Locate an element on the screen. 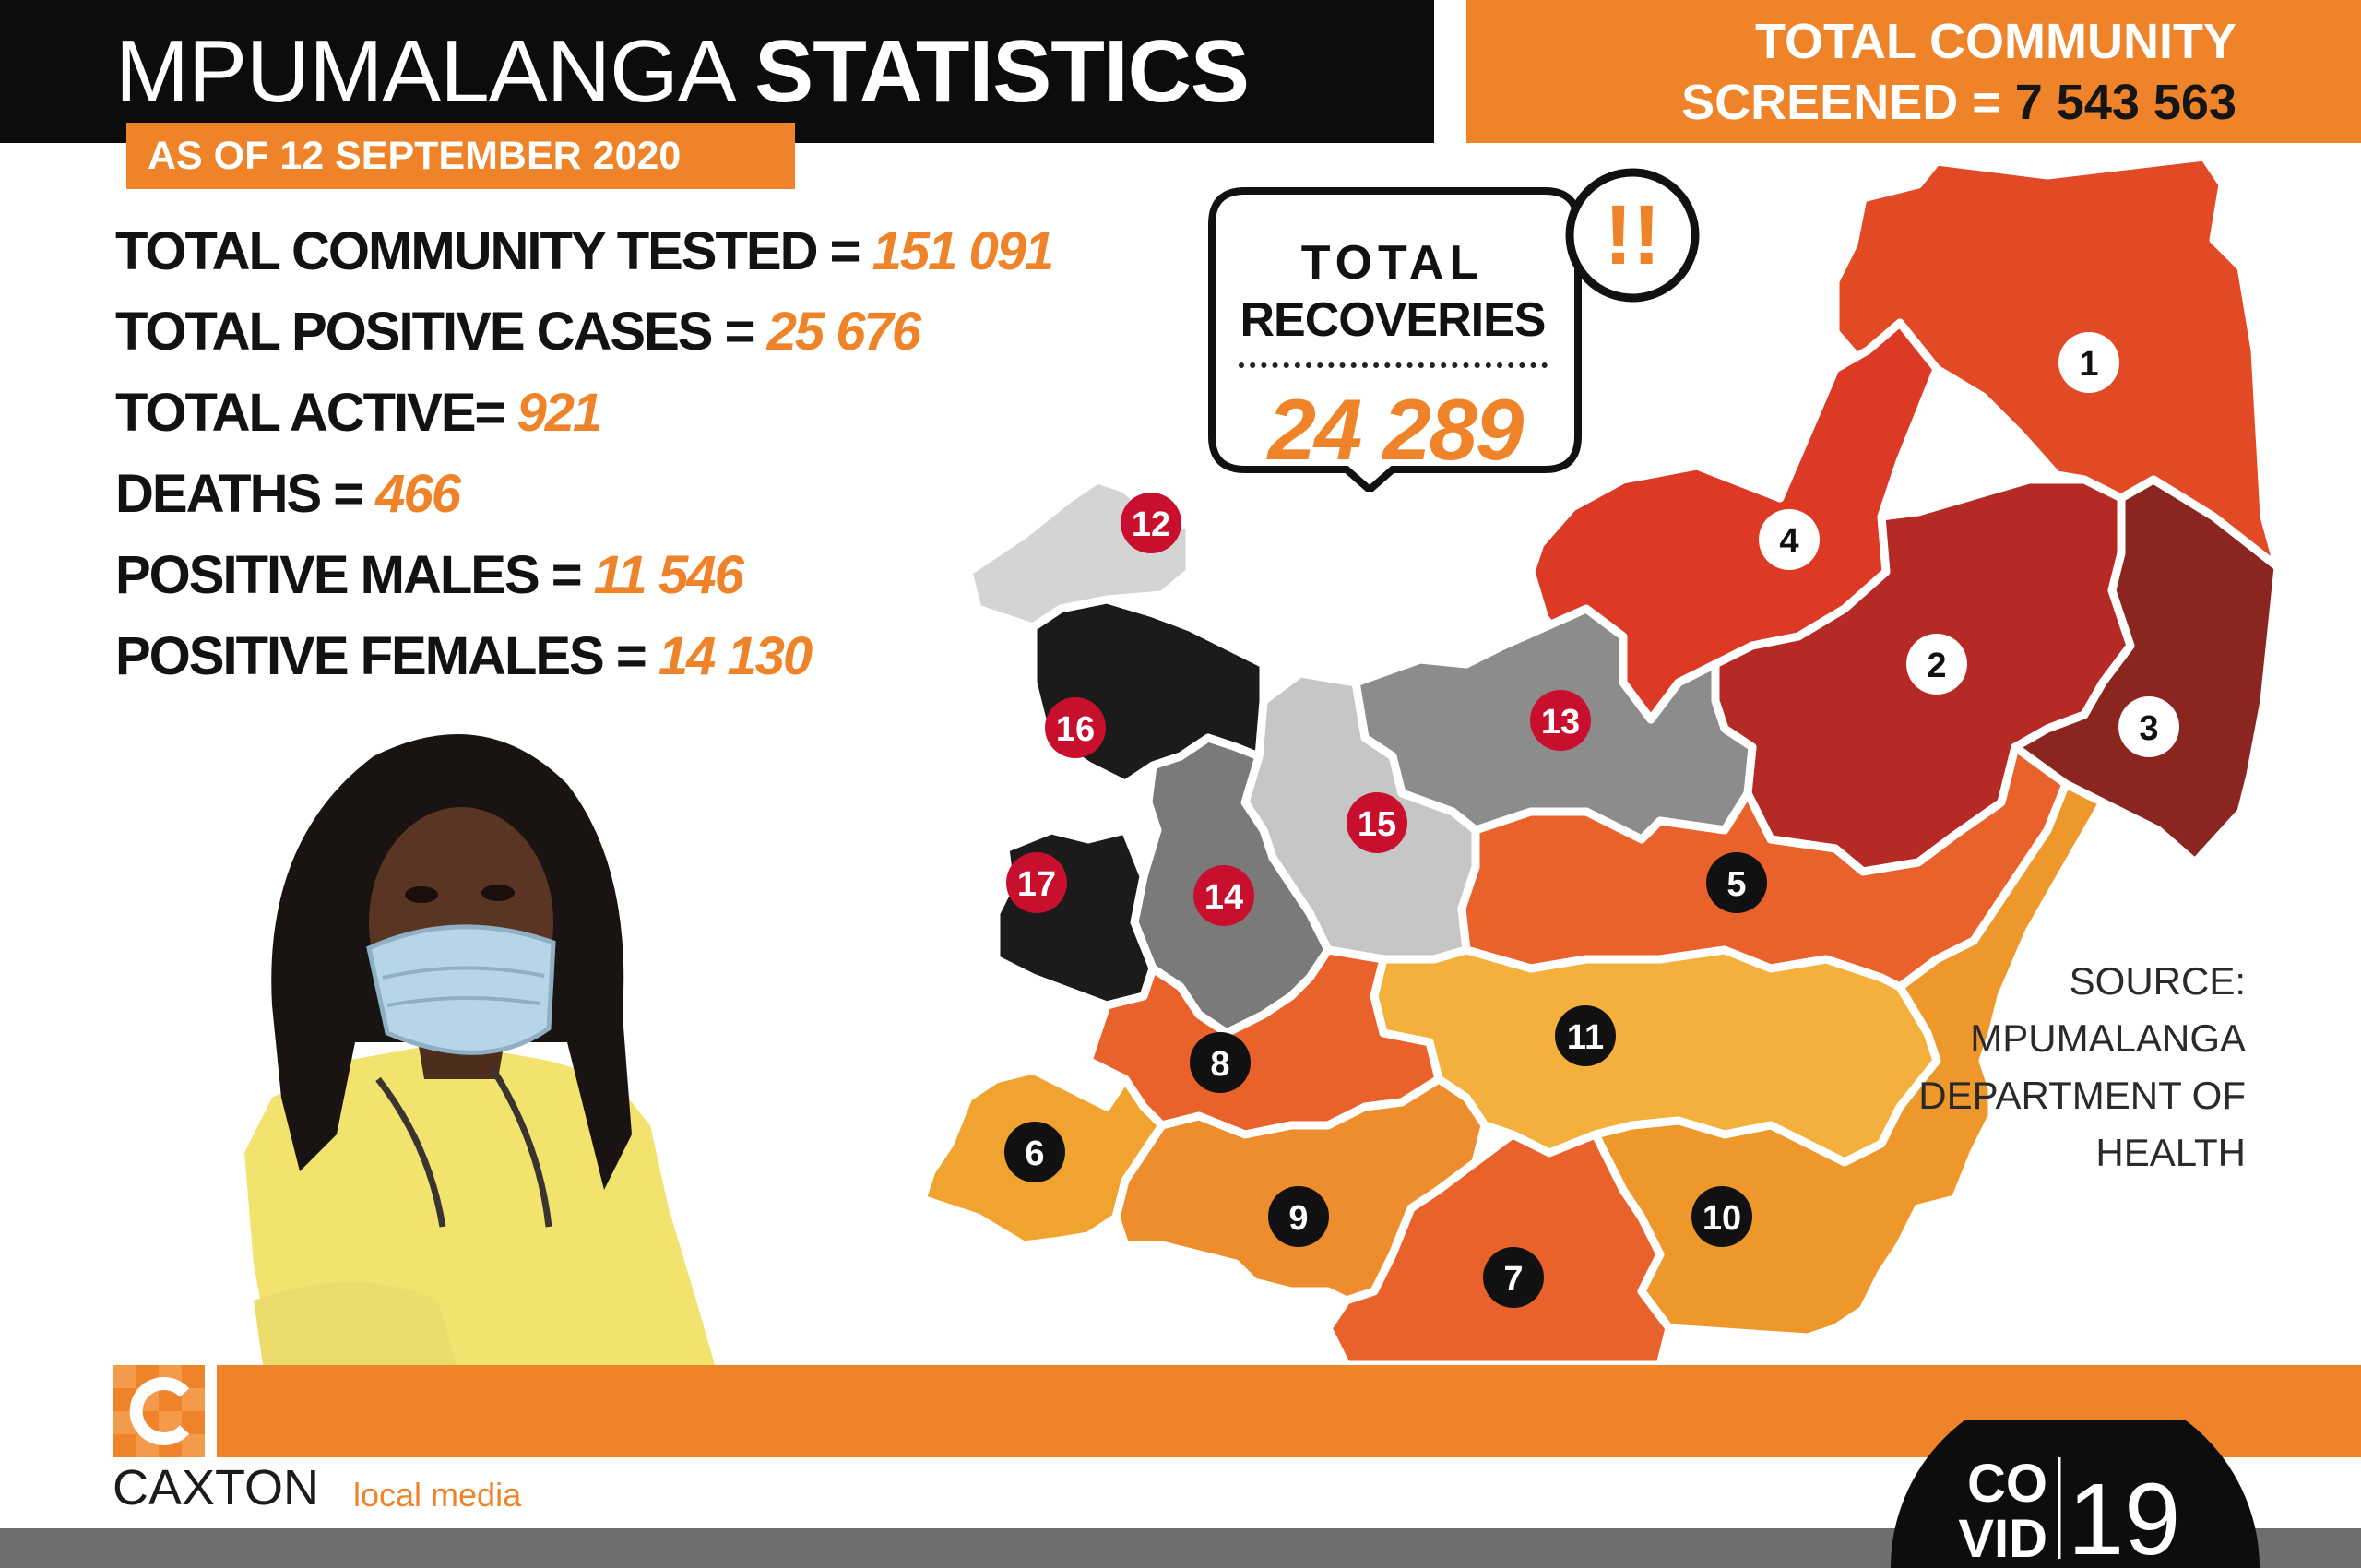  marker-13-label: 13 is located at coordinates (1560, 722).